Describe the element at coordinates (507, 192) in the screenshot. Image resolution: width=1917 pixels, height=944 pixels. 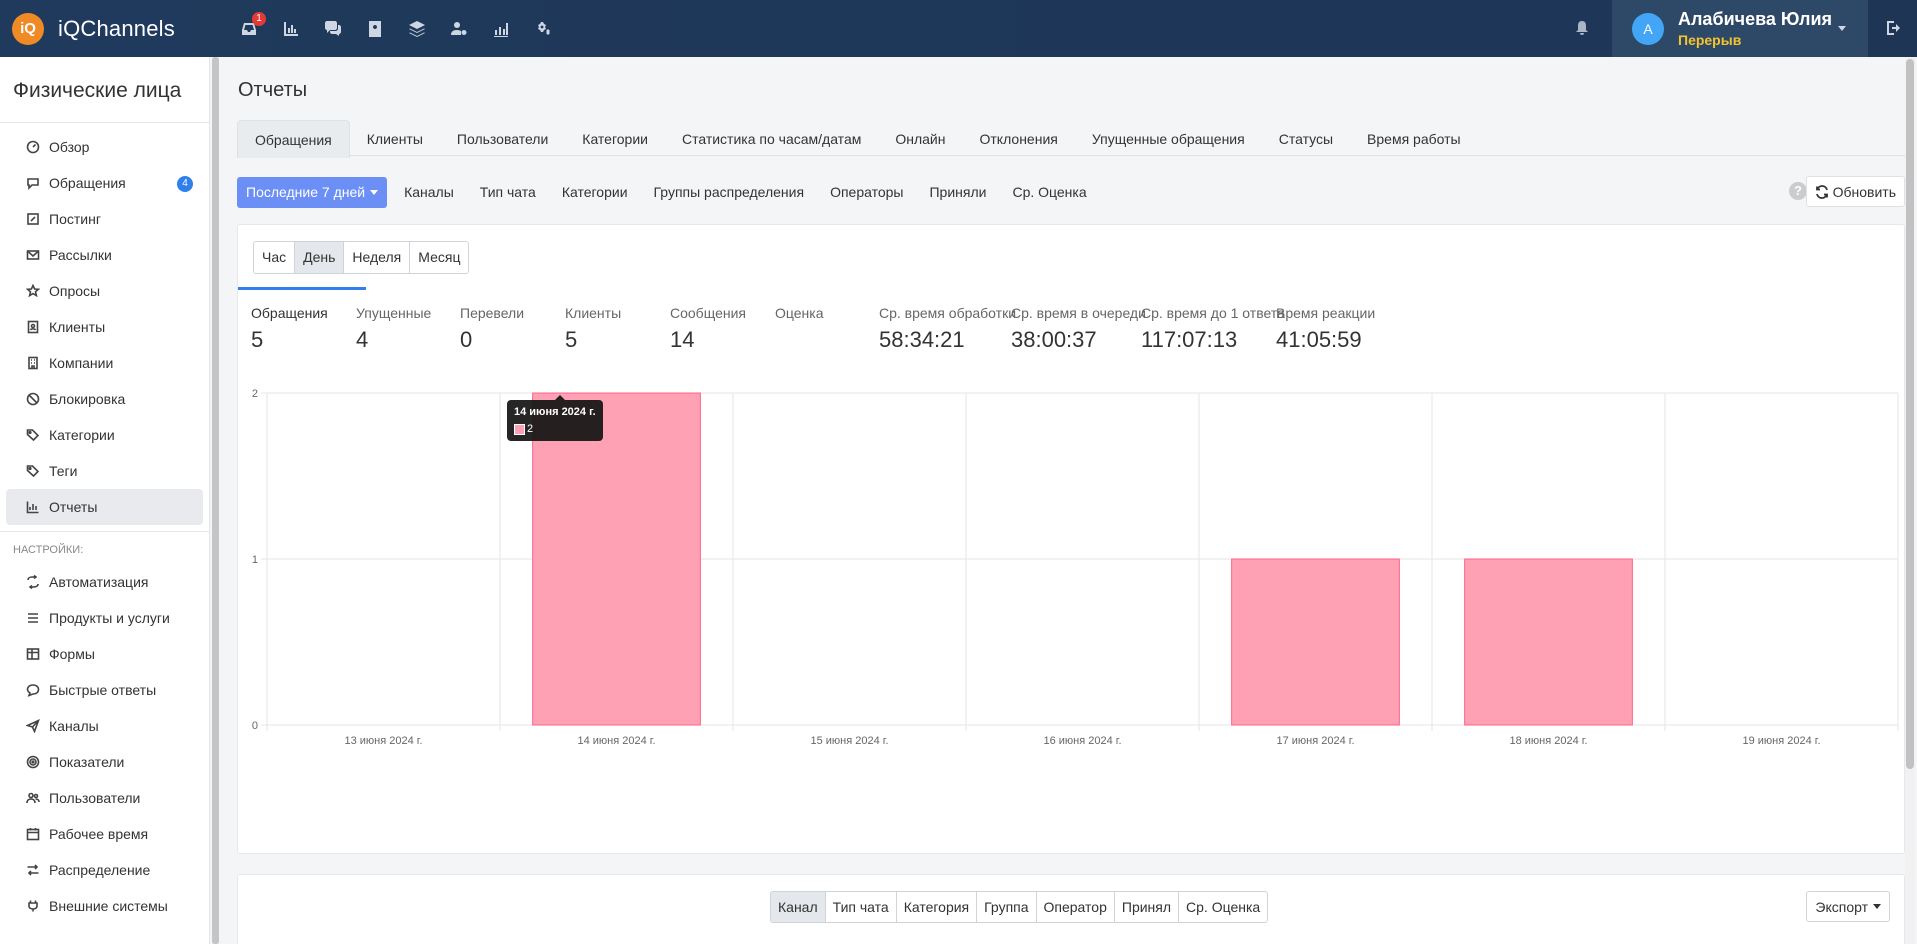
I see `filter-link: Тип чата` at that location.